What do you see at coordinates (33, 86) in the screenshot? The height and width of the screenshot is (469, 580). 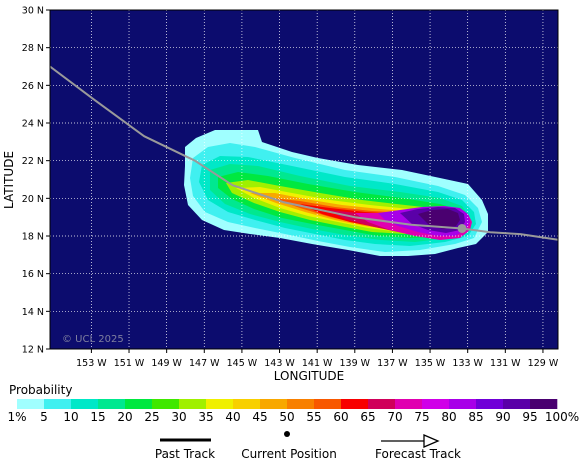 I see `lat-tick-label: 26 N` at bounding box center [33, 86].